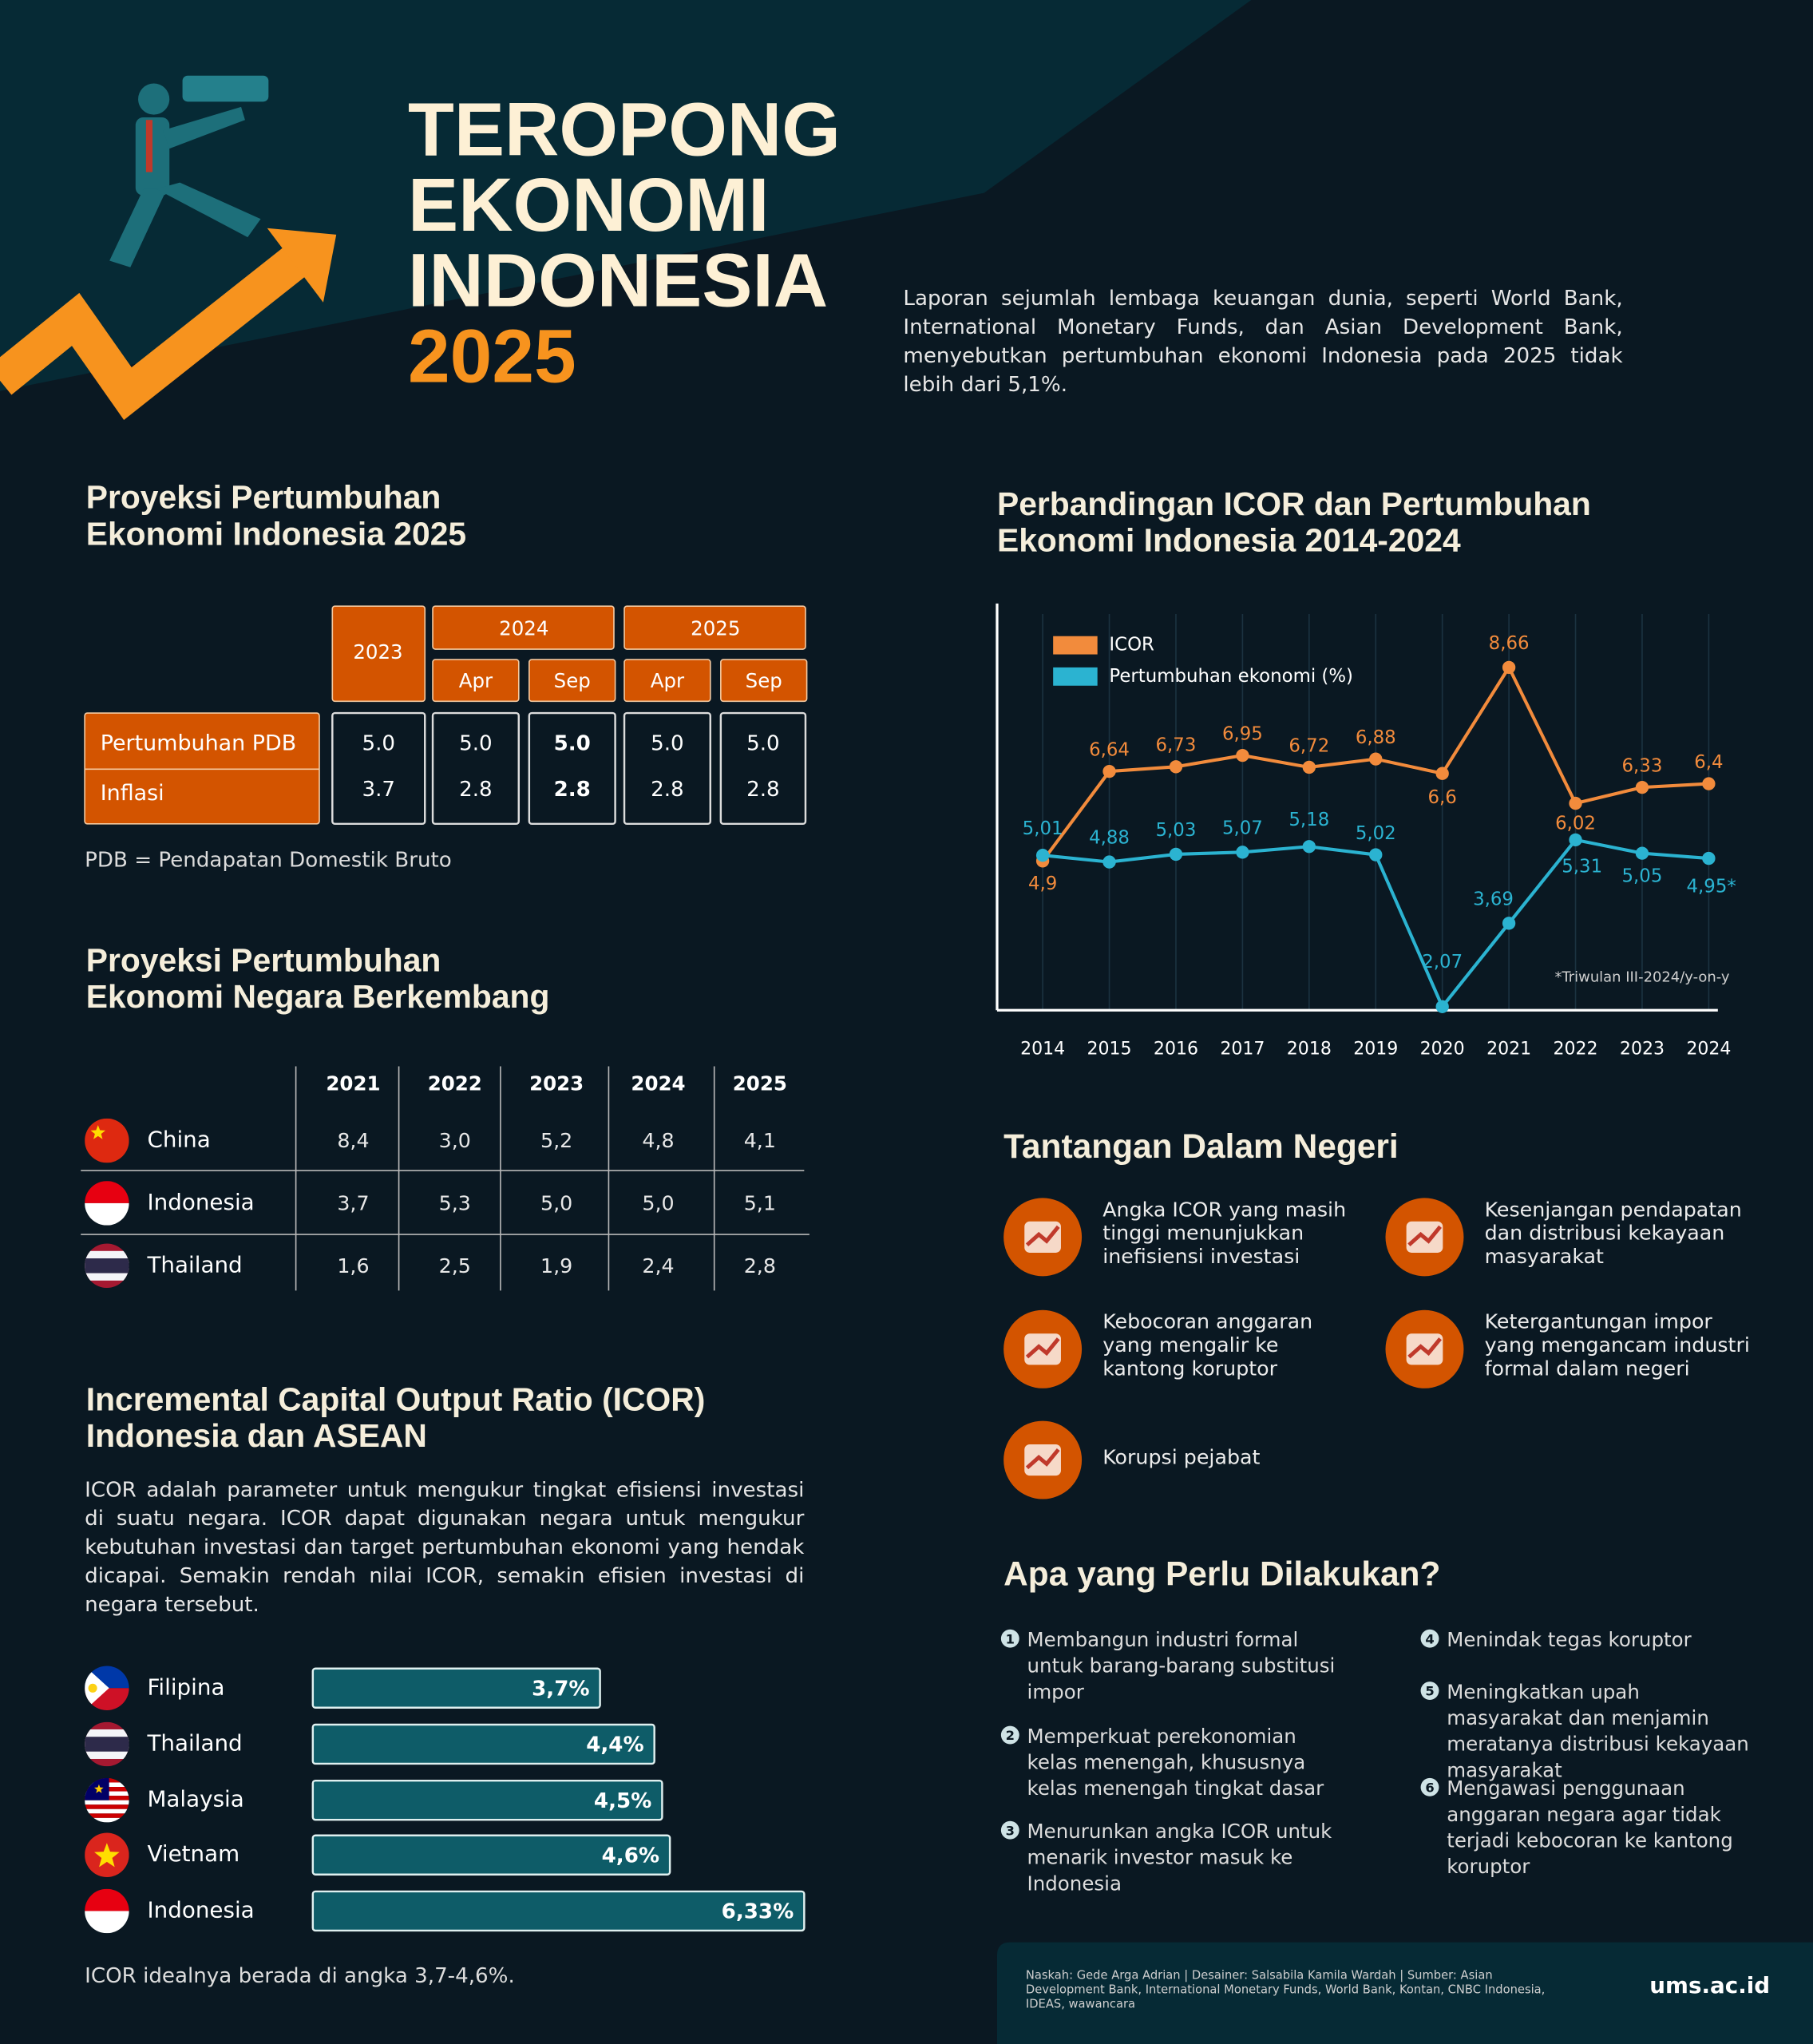 This screenshot has height=2044, width=1813. Describe the element at coordinates (1176, 1049) in the screenshot. I see `x-tick-label: 2016` at that location.